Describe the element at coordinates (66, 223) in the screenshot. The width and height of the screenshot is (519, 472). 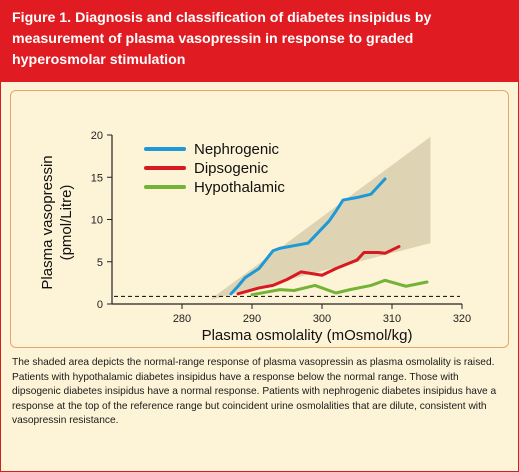
I see `y-axis-label-line2: (pmol/Litre)` at that location.